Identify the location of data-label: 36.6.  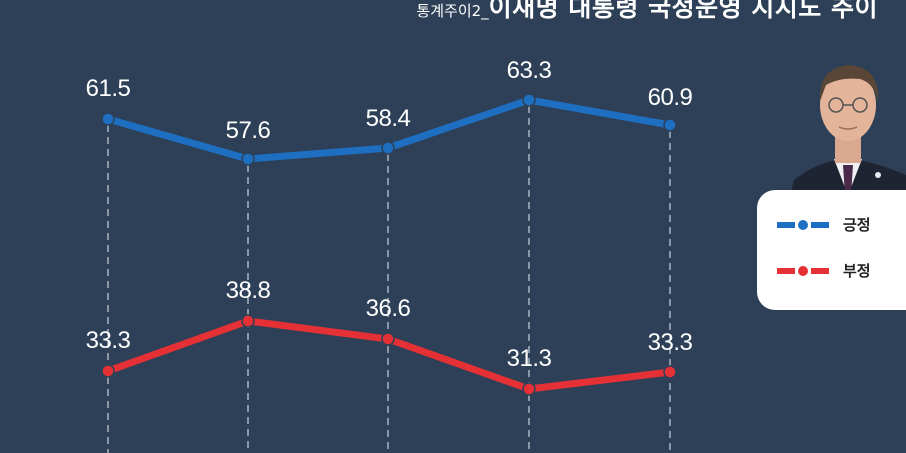
(388, 308).